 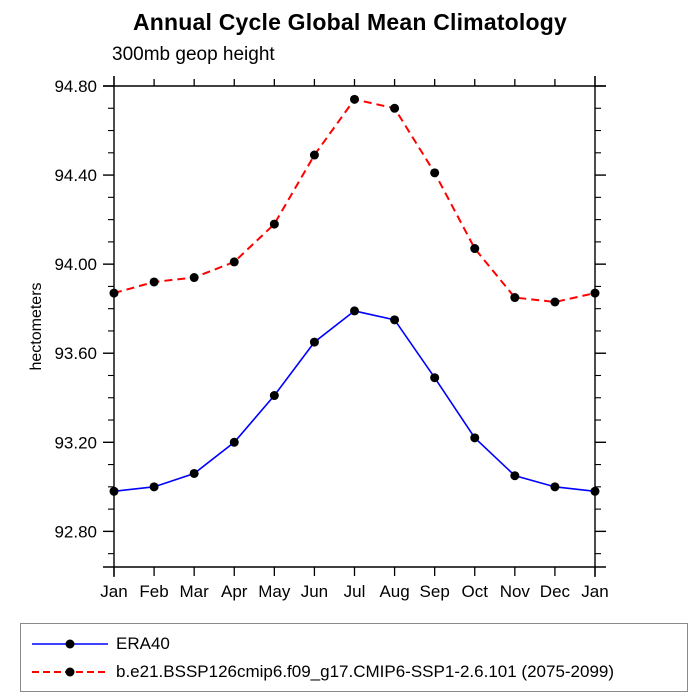 What do you see at coordinates (475, 591) in the screenshot?
I see `x-tick-label: Oct` at bounding box center [475, 591].